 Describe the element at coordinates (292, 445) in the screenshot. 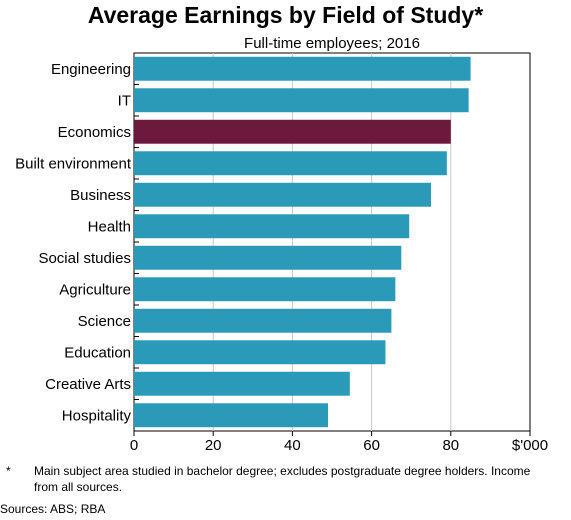

I see `x-tick-label: 40` at that location.